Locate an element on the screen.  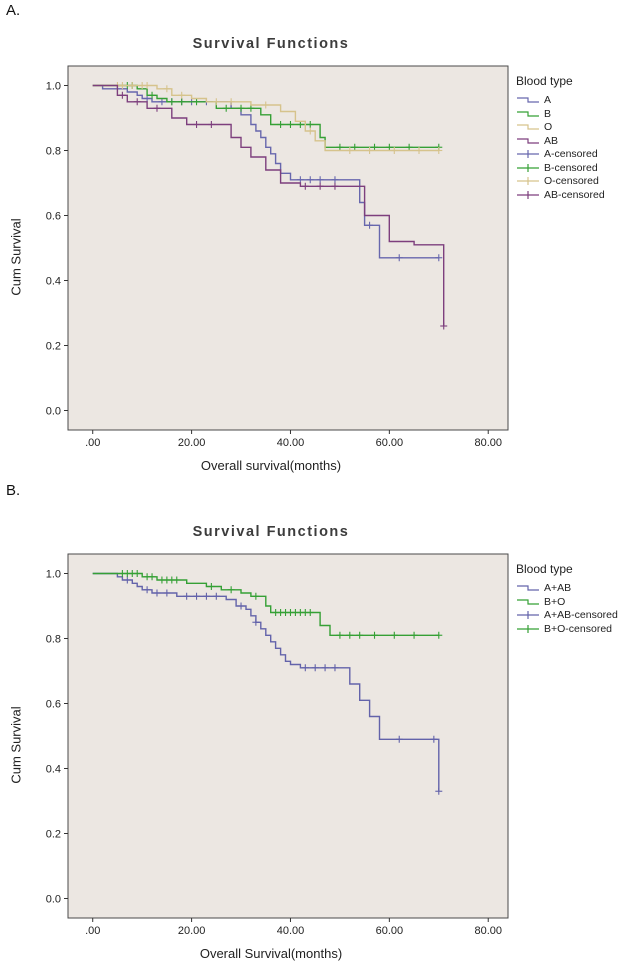
x-axis-label-a: Overall survival(months) is located at coordinates (271, 465).